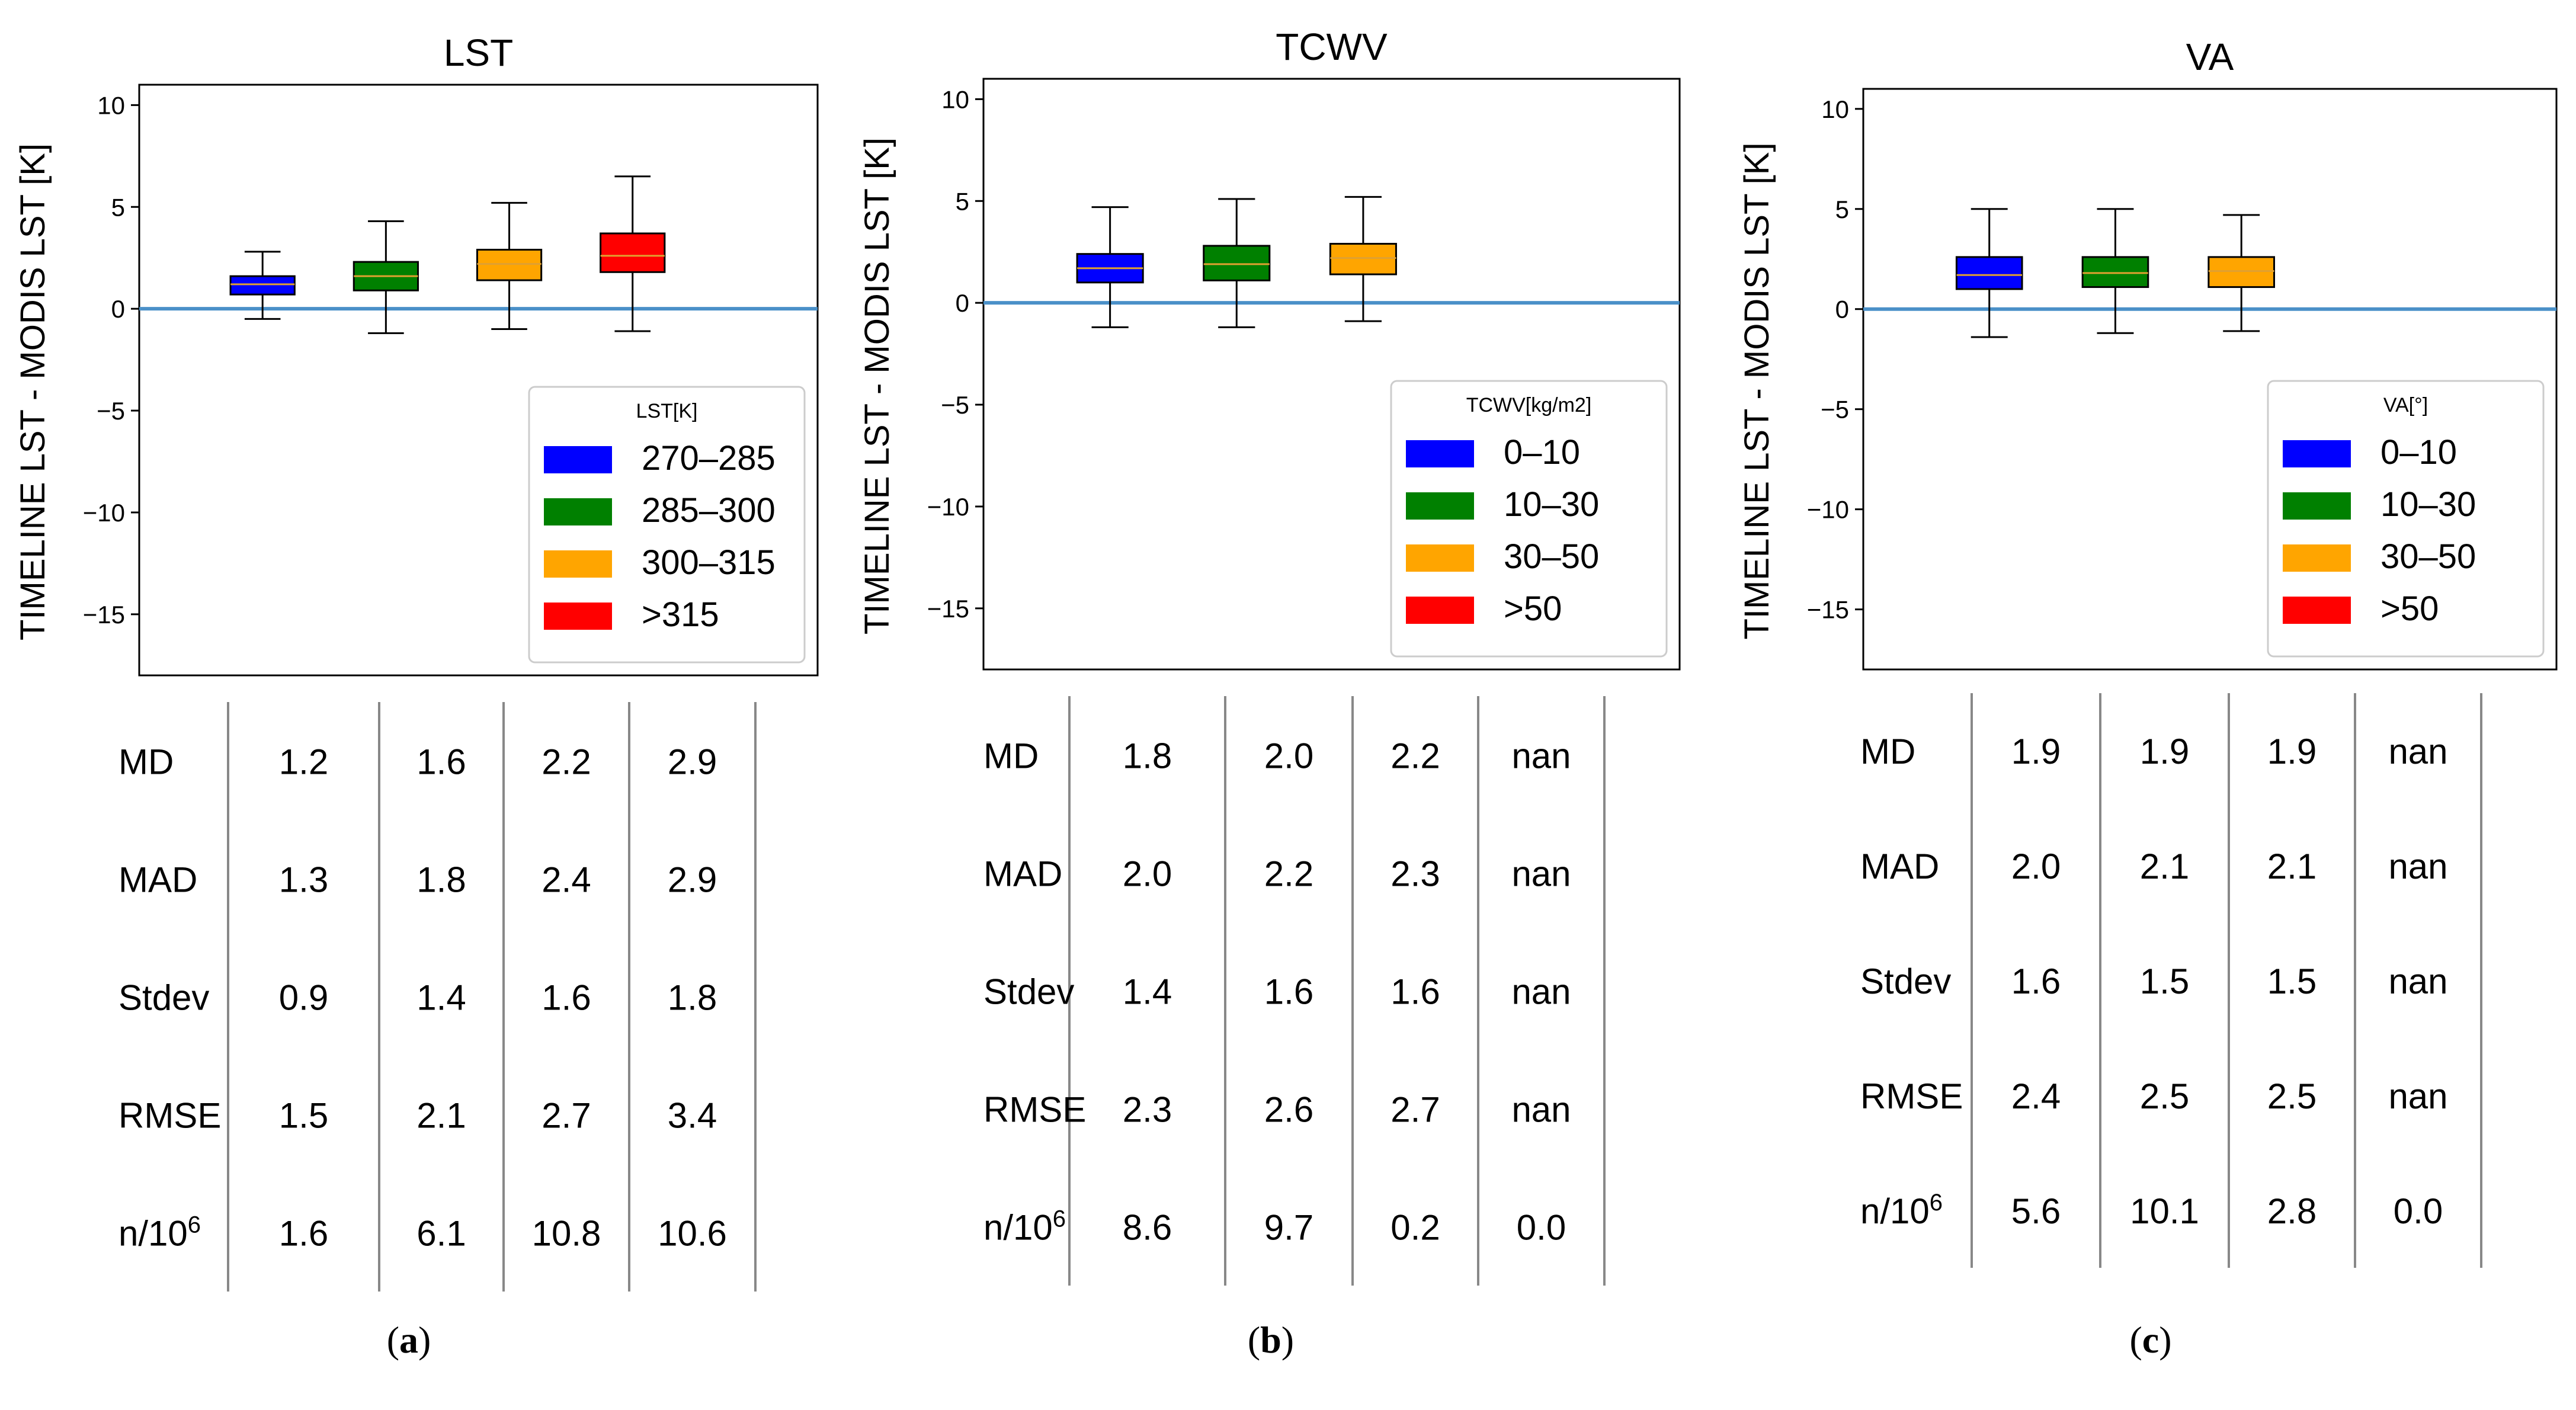 Image resolution: width=2576 pixels, height=1410 pixels. What do you see at coordinates (479, 53) in the screenshot?
I see `chart-title: LST` at bounding box center [479, 53].